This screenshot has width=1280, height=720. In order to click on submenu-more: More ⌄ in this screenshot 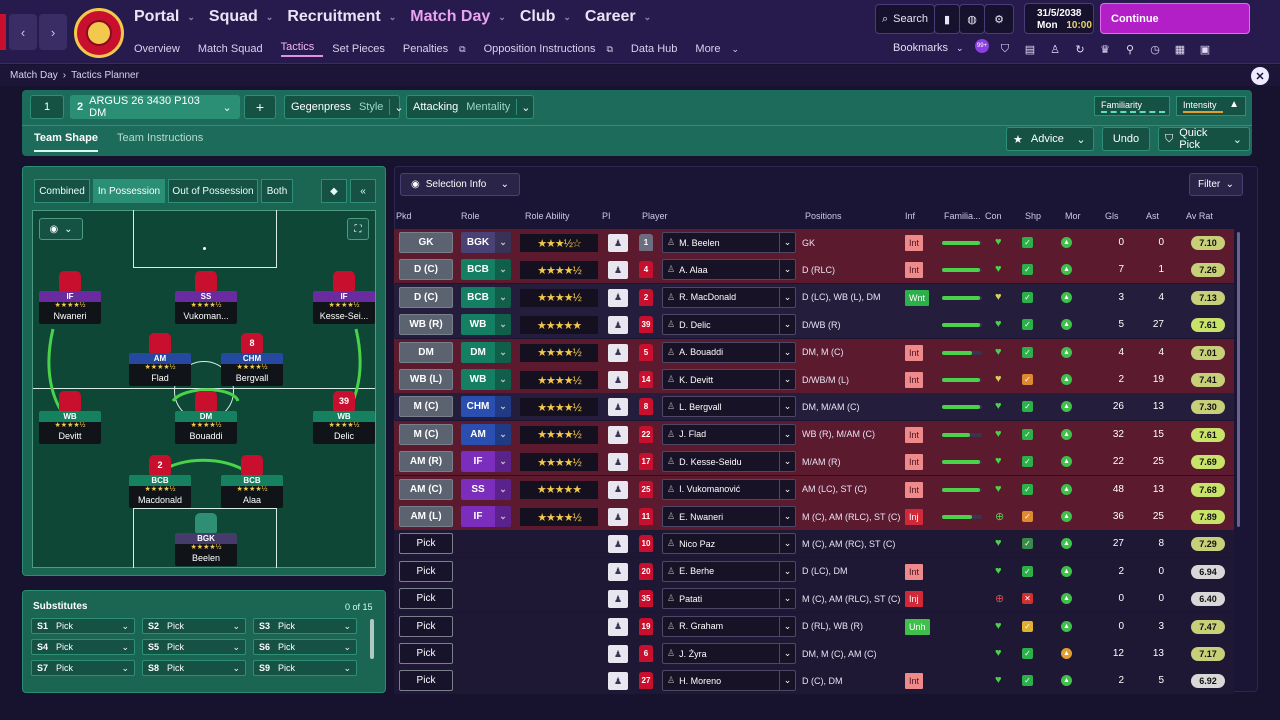, I will do `click(717, 49)`.